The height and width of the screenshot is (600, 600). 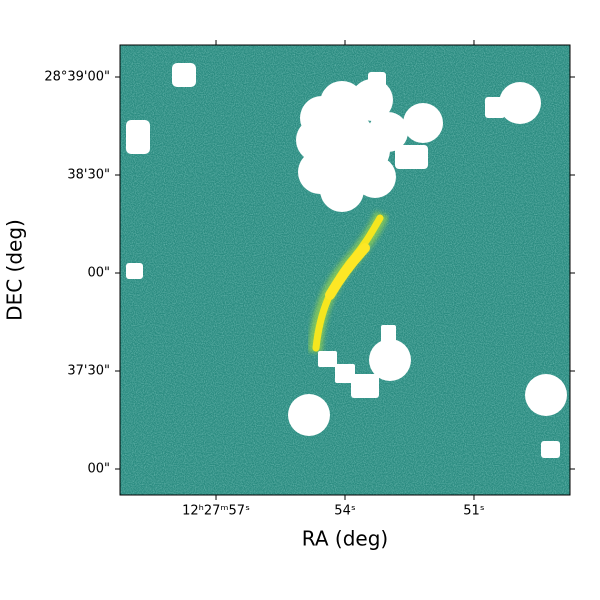 What do you see at coordinates (345, 539) in the screenshot?
I see `x-axis-label: RA (deg)` at bounding box center [345, 539].